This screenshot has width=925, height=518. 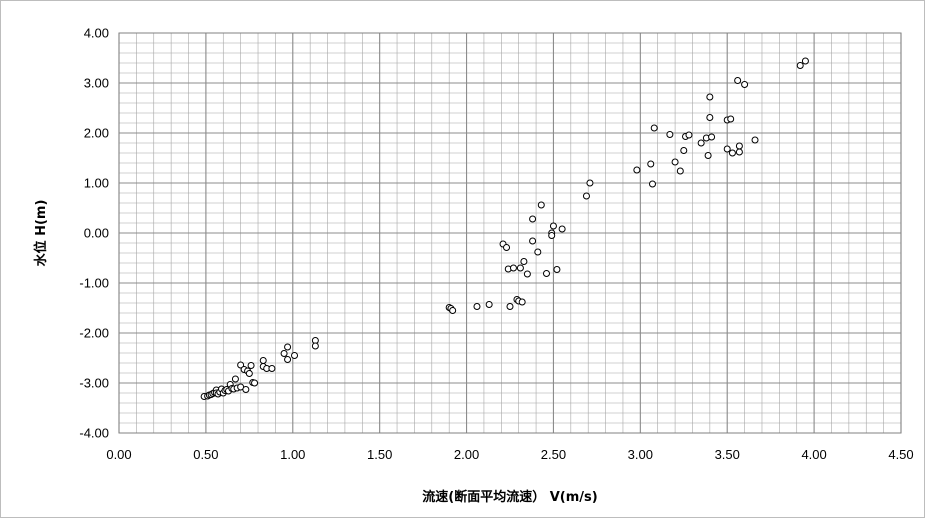 What do you see at coordinates (379, 454) in the screenshot?
I see `x-tick-label: 1.50` at bounding box center [379, 454].